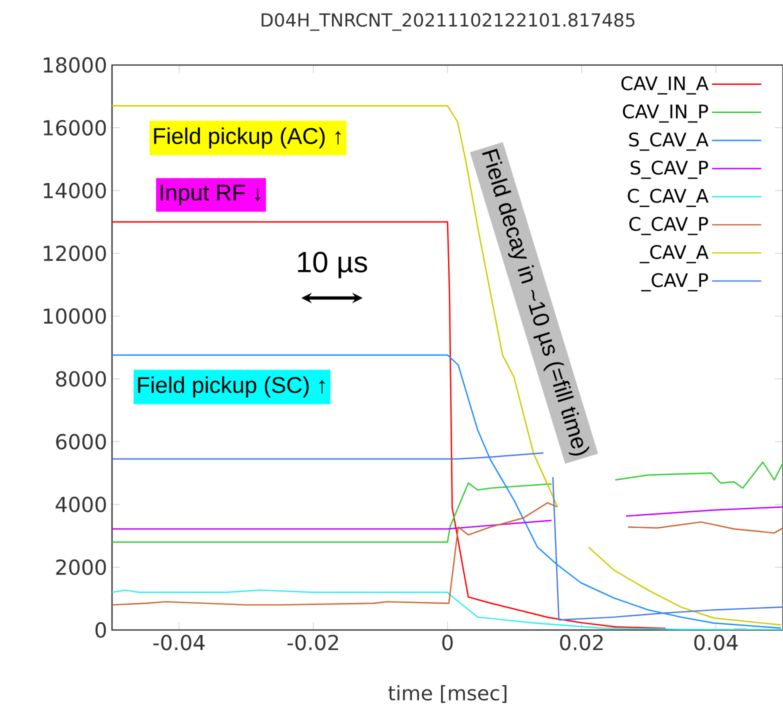  Describe the element at coordinates (665, 113) in the screenshot. I see `legend-label: CAV_IN_P` at that location.